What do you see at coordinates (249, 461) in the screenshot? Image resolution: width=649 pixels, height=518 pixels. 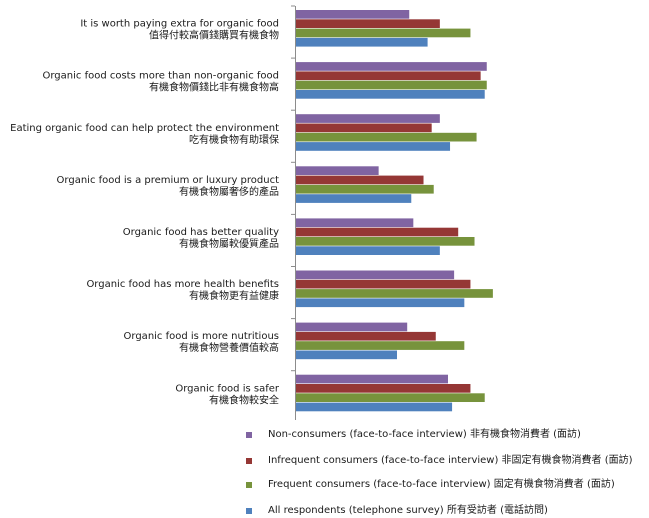 I see `legend-swatch-infrequent-consumers` at bounding box center [249, 461].